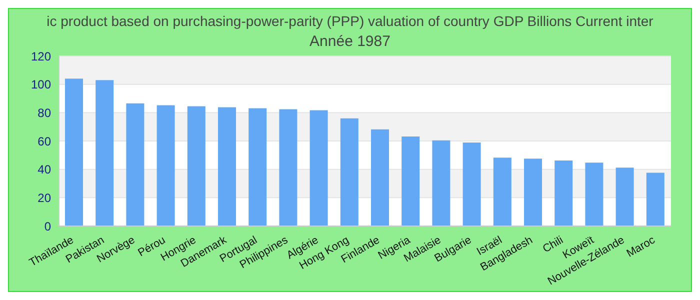 The height and width of the screenshot is (300, 700). I want to click on chart-title: ic product based on purchasing-power-parity (PPP) valuation of country GDP Billions Current inter, so click(350, 21).